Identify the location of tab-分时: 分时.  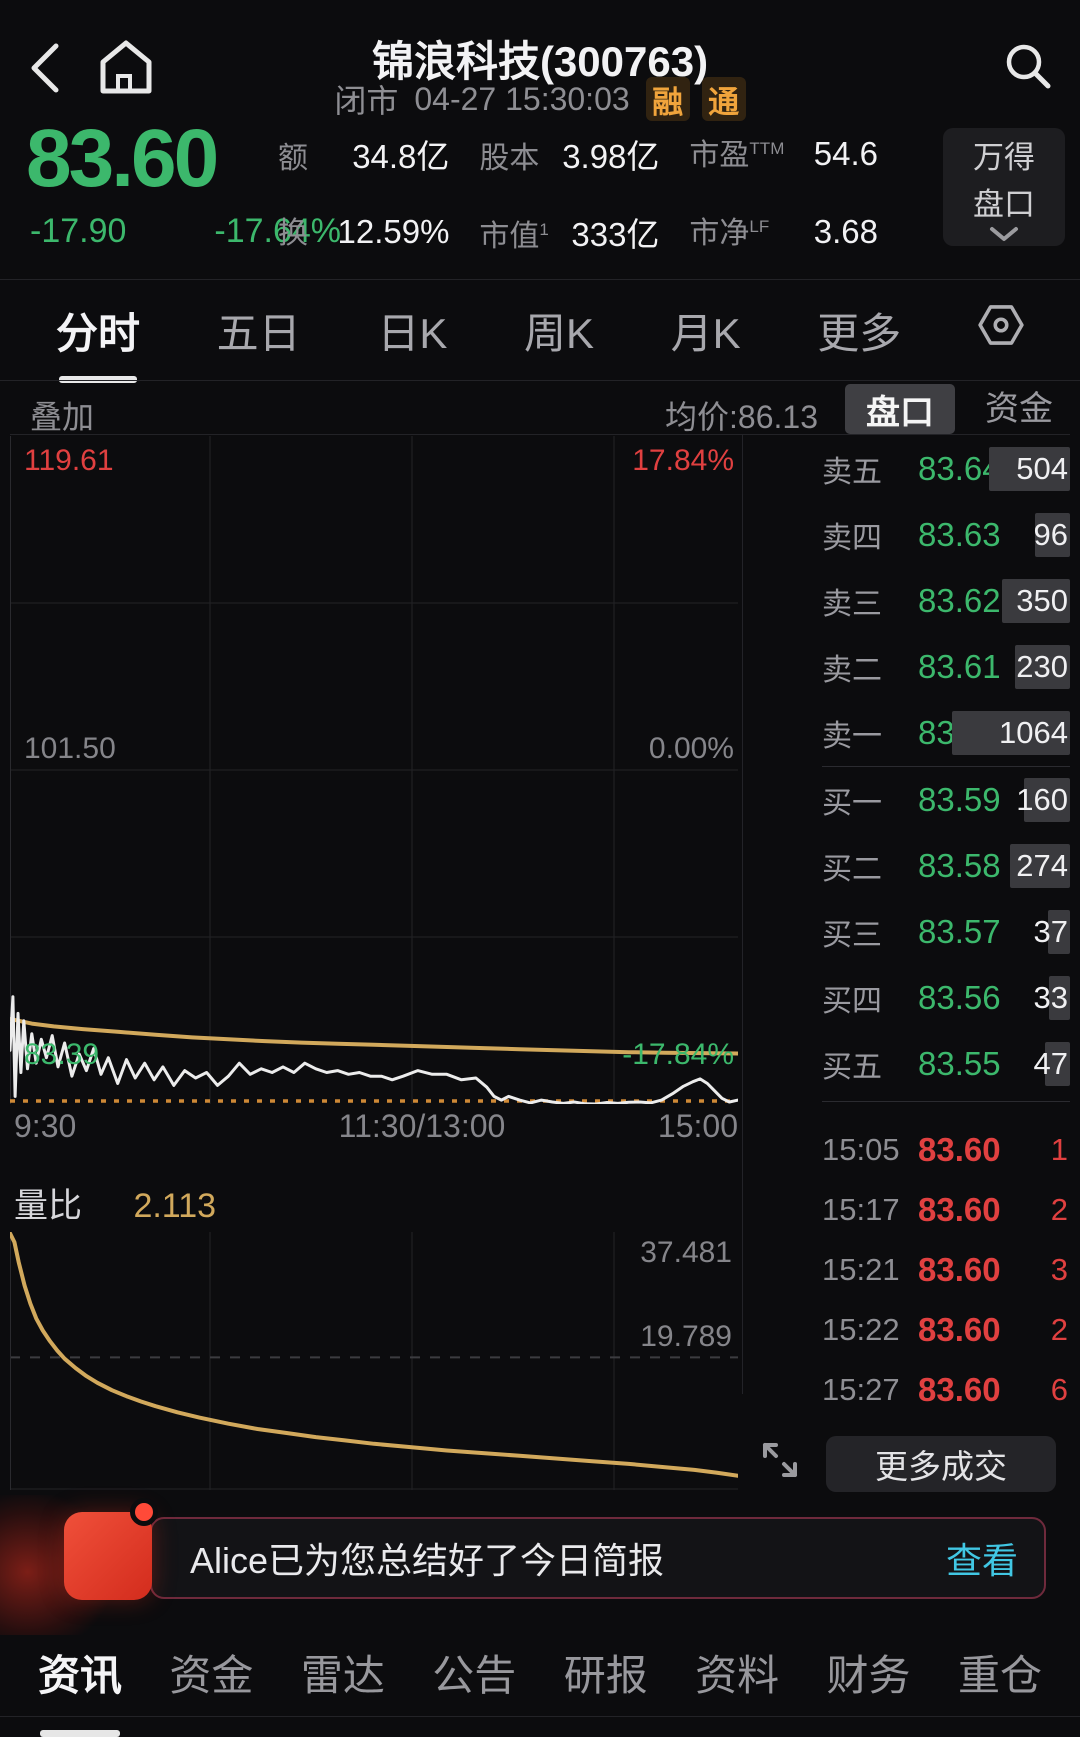
(98, 330).